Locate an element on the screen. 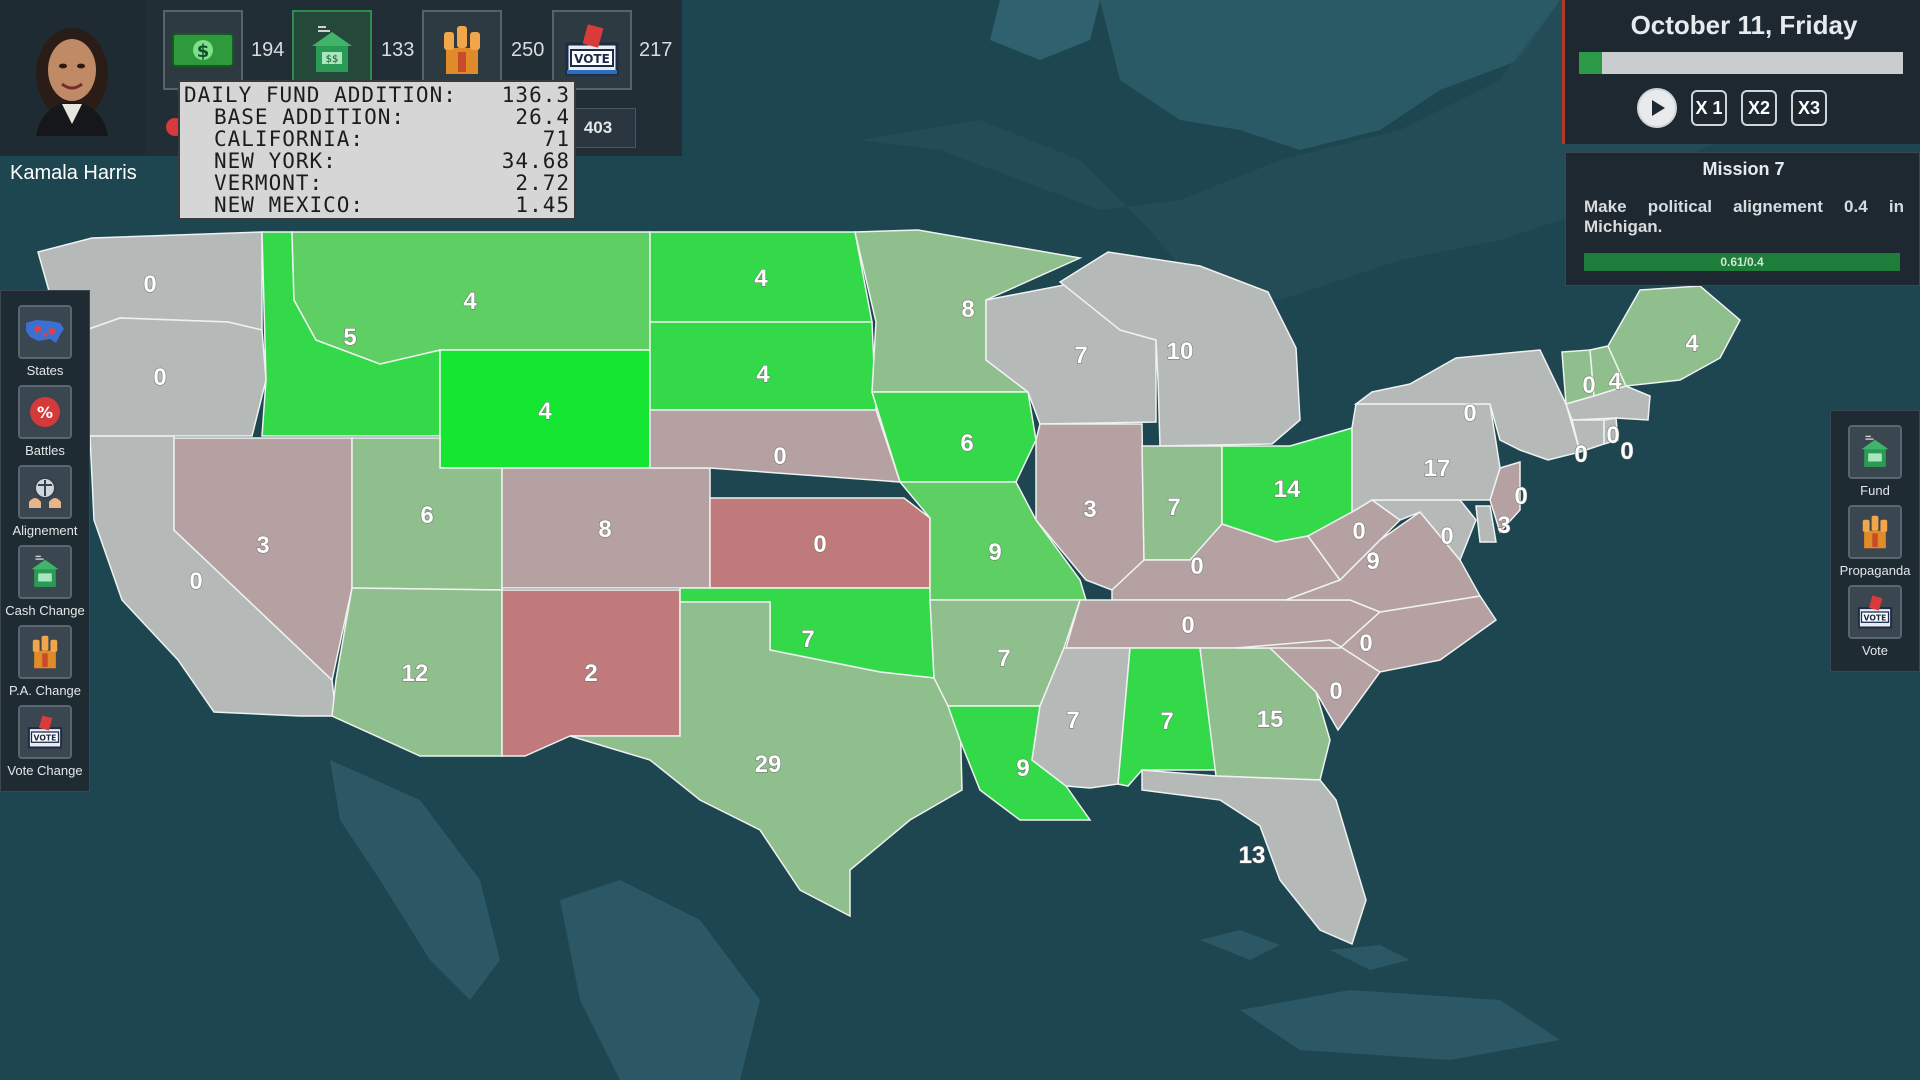 Image resolution: width=1920 pixels, height=1080 pixels. tooltip-row: CALIFORNIA: 71 is located at coordinates (377, 139).